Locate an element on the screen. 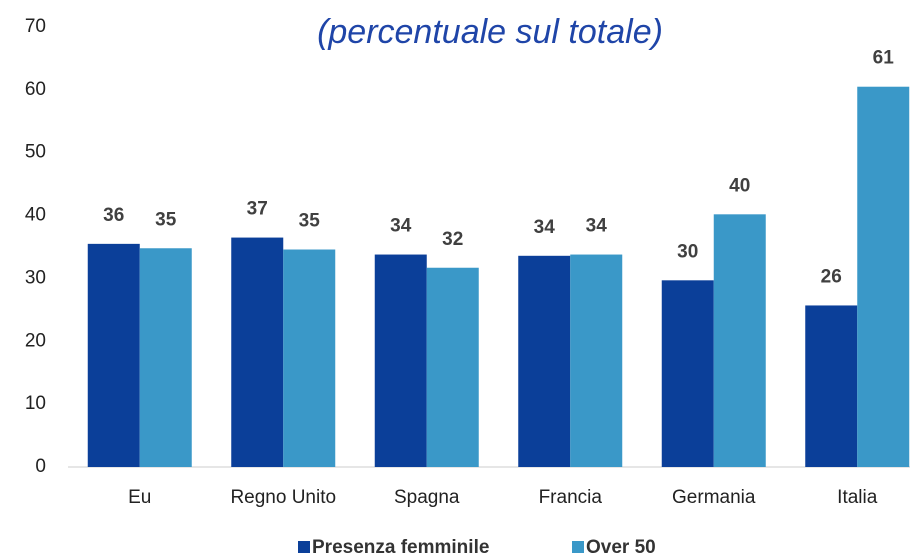 The height and width of the screenshot is (557, 910). y-tick-label: 60 is located at coordinates (35, 89).